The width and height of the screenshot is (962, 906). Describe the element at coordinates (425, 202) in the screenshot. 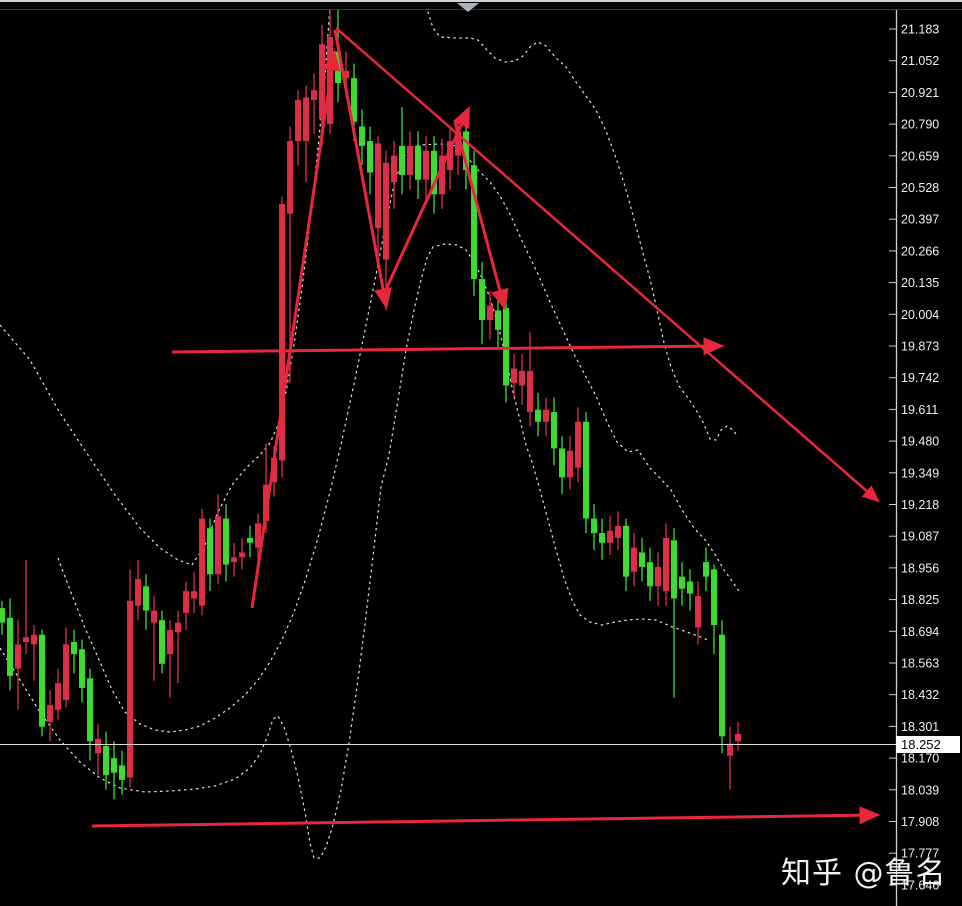

I see `second-rise-arrow` at that location.